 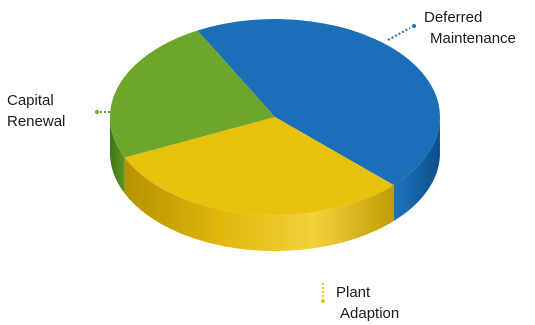 What do you see at coordinates (470, 28) in the screenshot?
I see `slice-label-deferred-maintenance: Deferred Maintenance` at bounding box center [470, 28].